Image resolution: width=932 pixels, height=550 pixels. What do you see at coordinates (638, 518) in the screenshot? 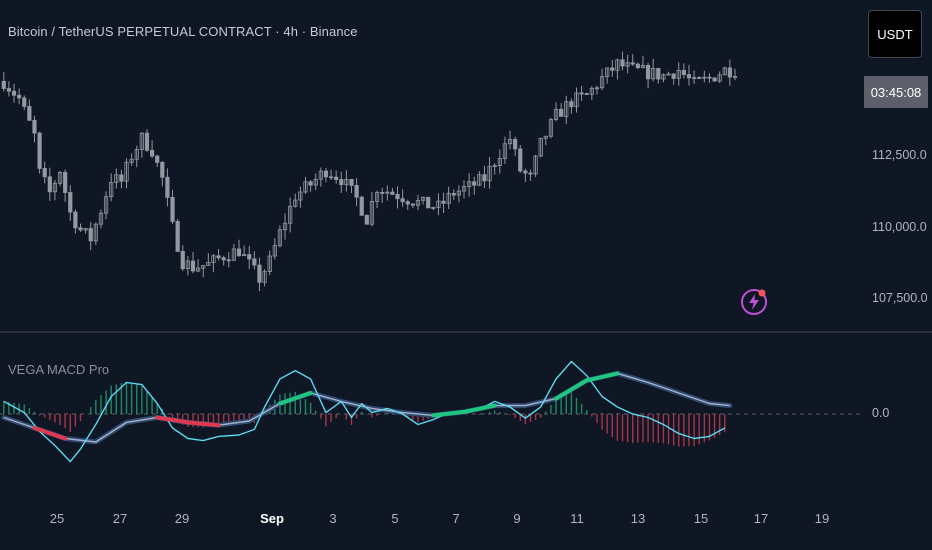
I see `time-tick-label: 13` at bounding box center [638, 518].